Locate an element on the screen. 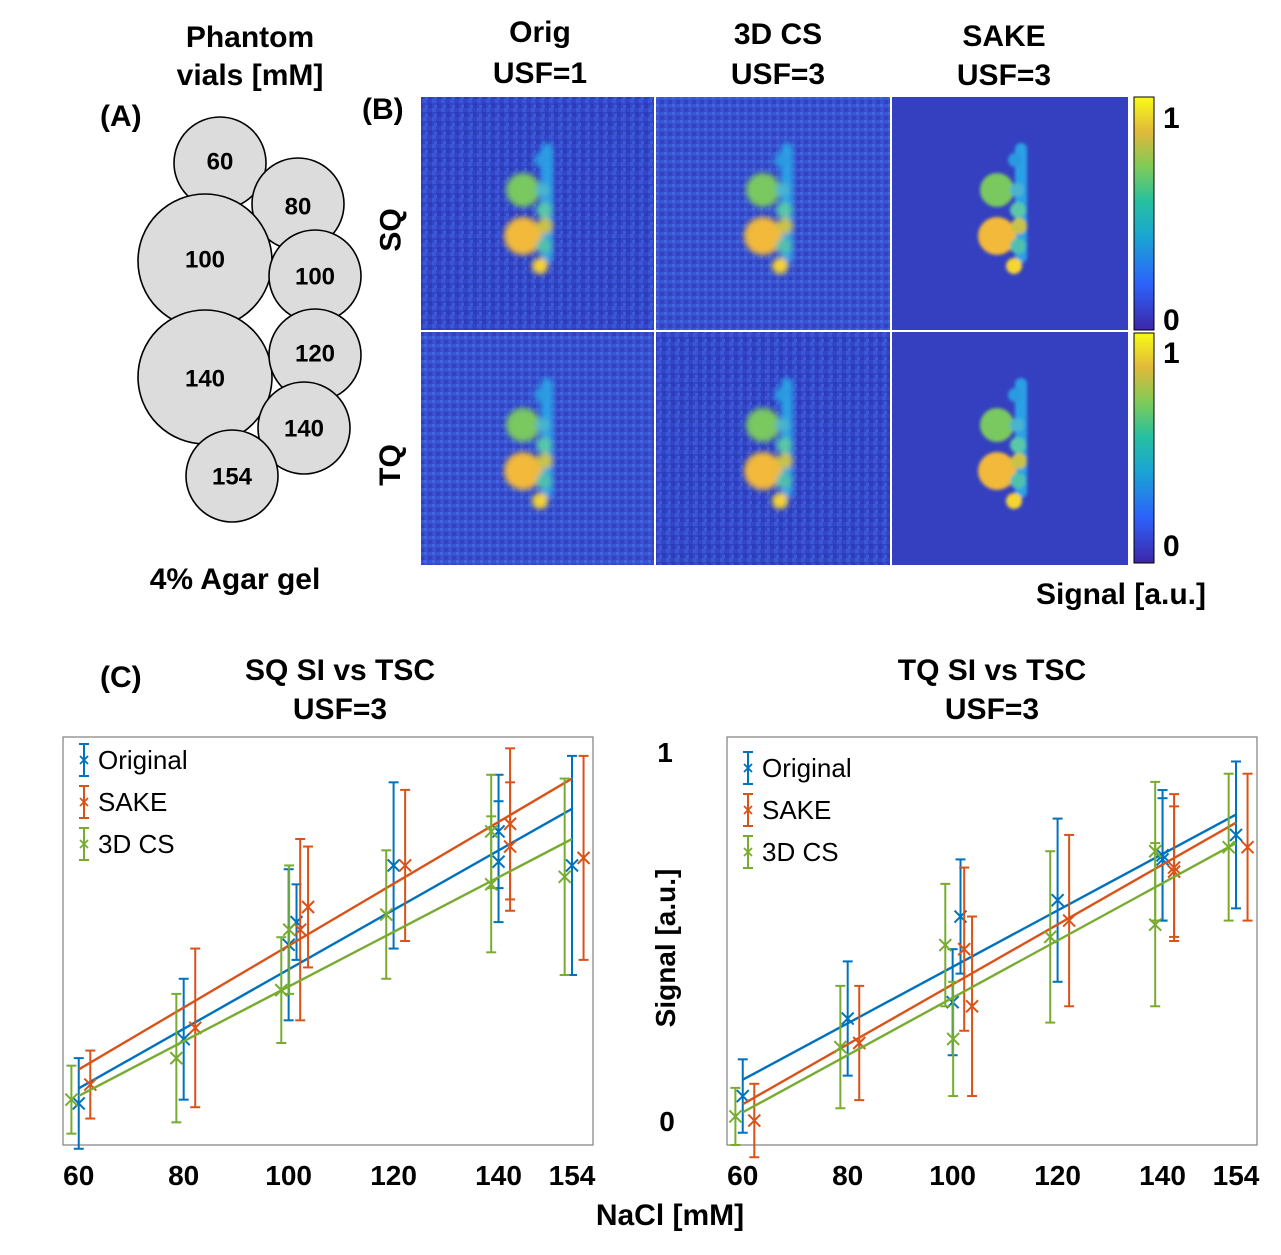 This screenshot has height=1255, width=1281. col-title-line1: Orig is located at coordinates (540, 32).